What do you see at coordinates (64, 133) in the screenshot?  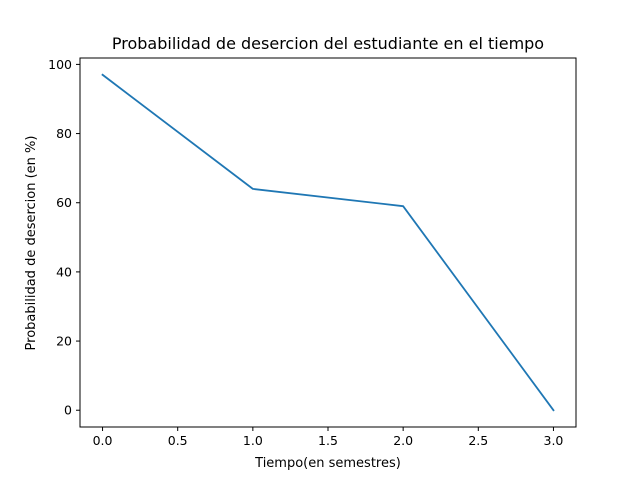 I see `y-tick-label: 80` at bounding box center [64, 133].